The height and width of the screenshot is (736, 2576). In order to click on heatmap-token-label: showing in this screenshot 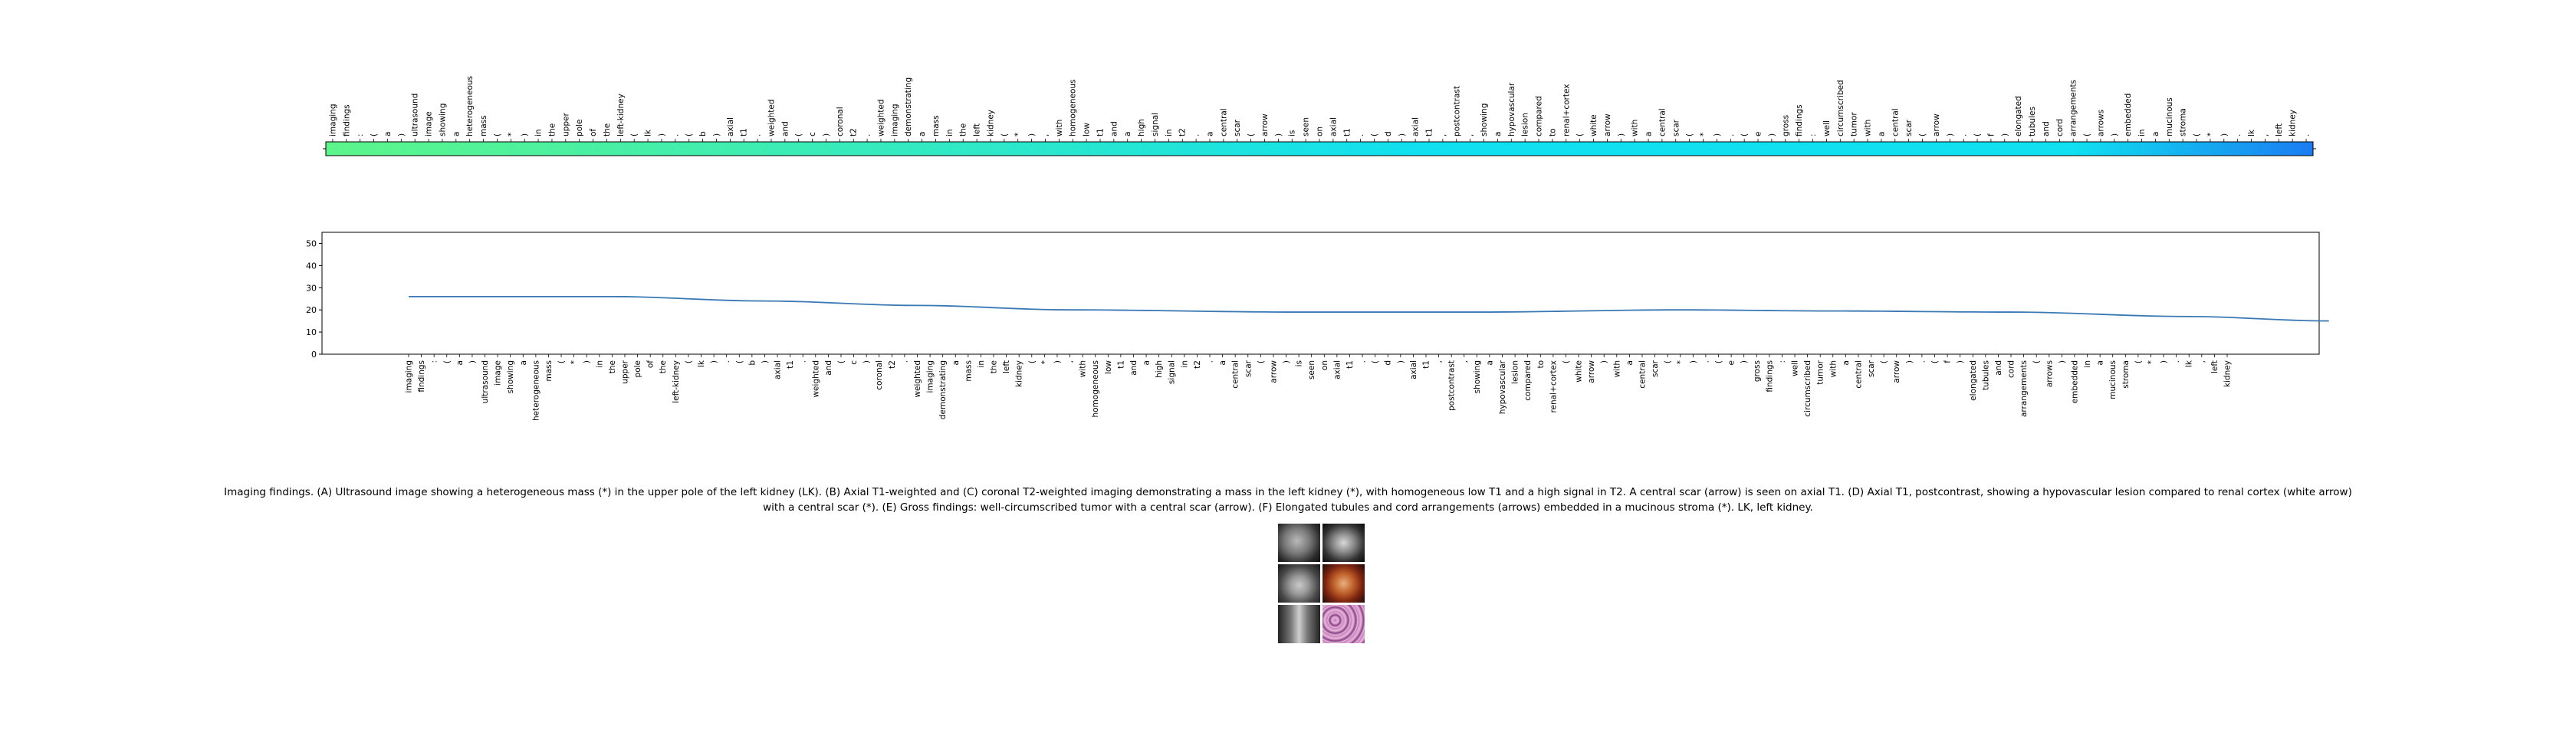, I will do `click(1485, 120)`.